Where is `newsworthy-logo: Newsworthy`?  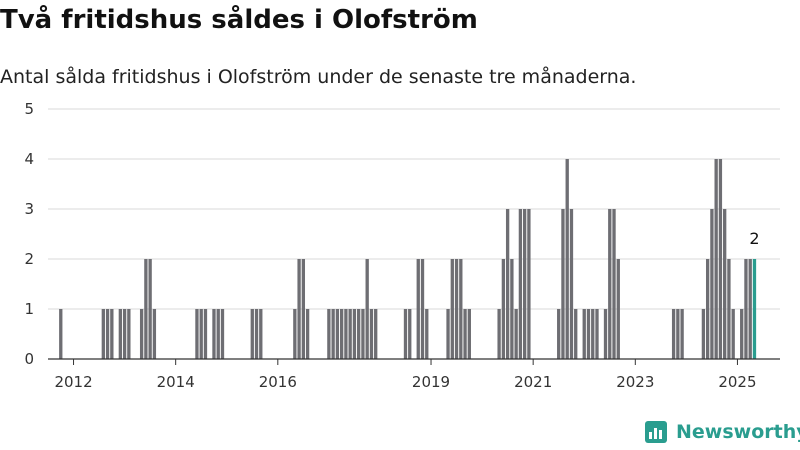 newsworthy-logo: Newsworthy is located at coordinates (722, 432).